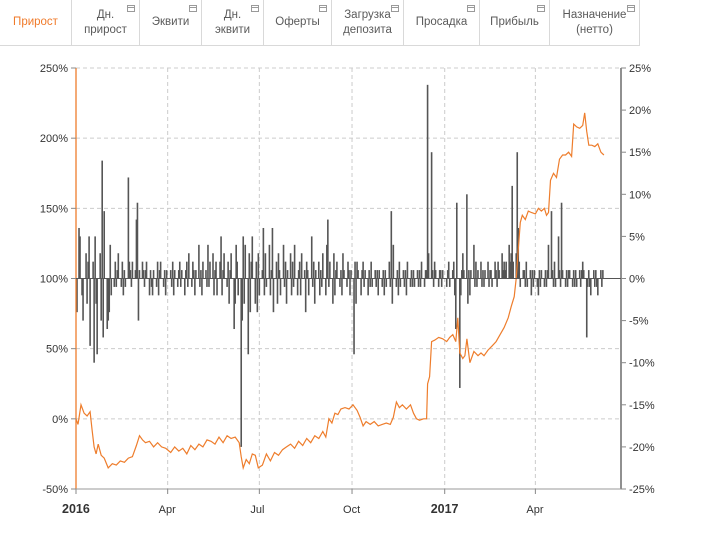 The height and width of the screenshot is (536, 705). I want to click on tab-1: Дн. прирост, so click(106, 22).